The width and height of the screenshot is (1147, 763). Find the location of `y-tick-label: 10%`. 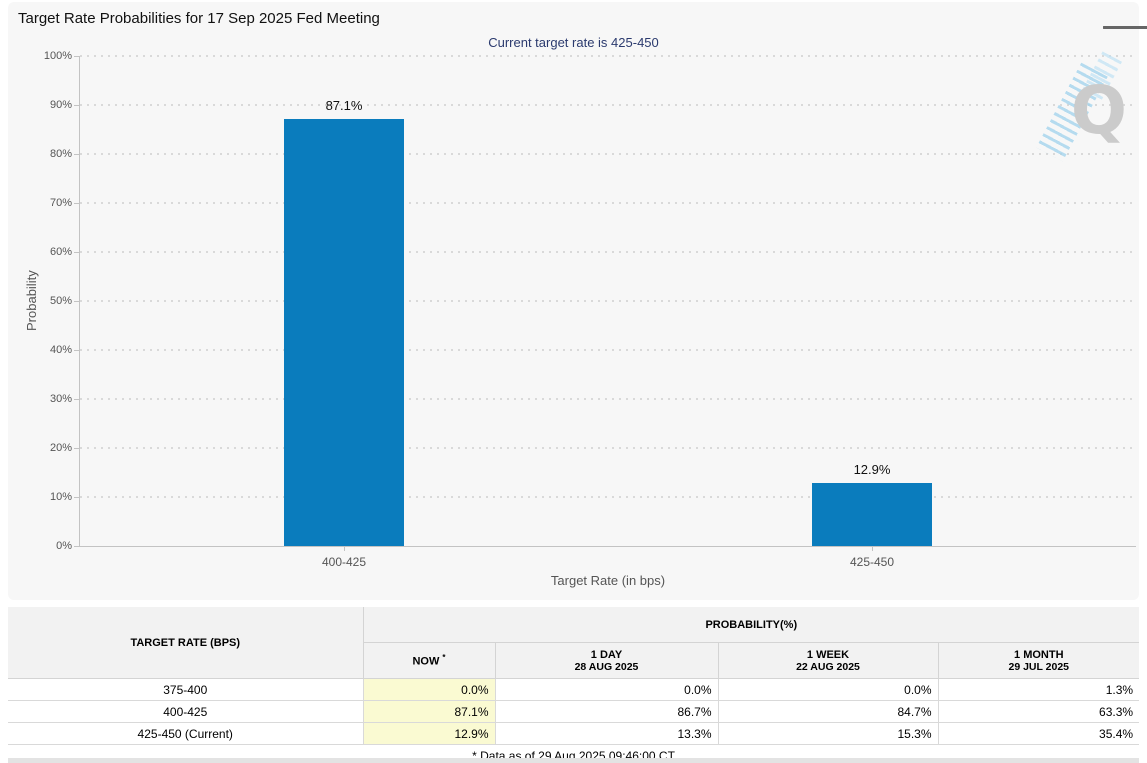

y-tick-label: 10% is located at coordinates (60, 497).